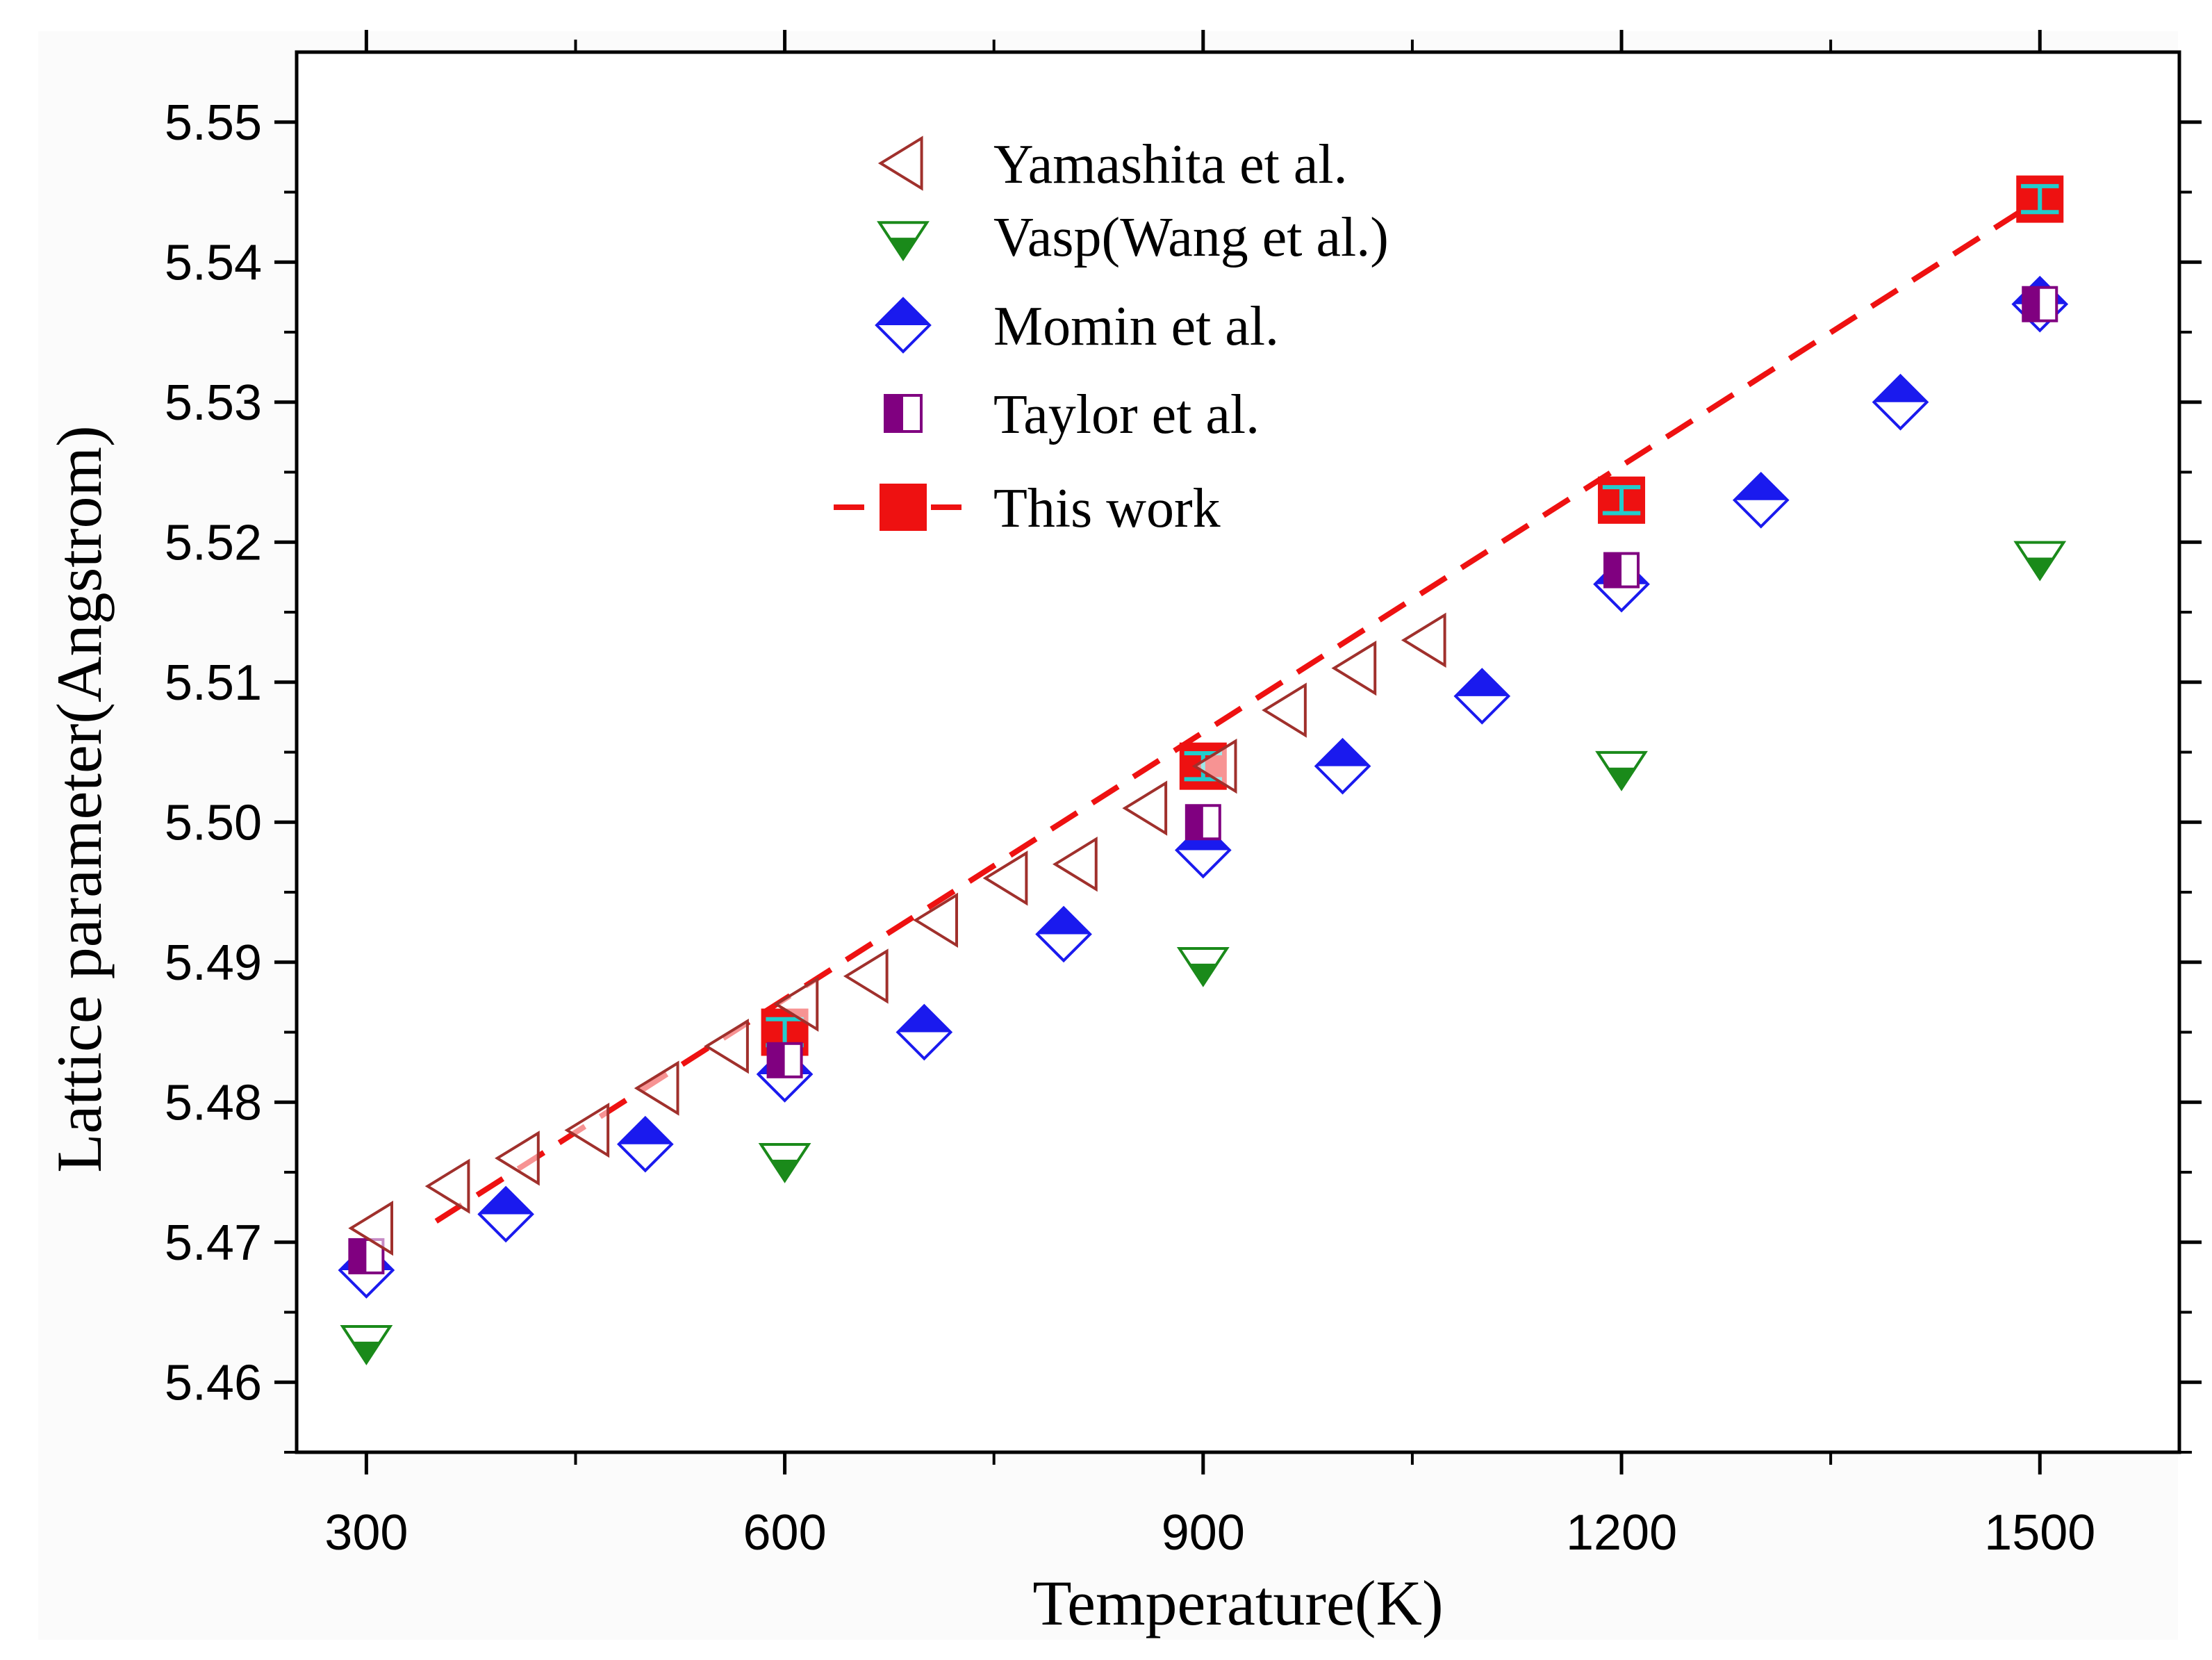 The image size is (2212, 1660). Describe the element at coordinates (79, 799) in the screenshot. I see `y-axis-title: Lattice parameter(Angstrom)` at that location.